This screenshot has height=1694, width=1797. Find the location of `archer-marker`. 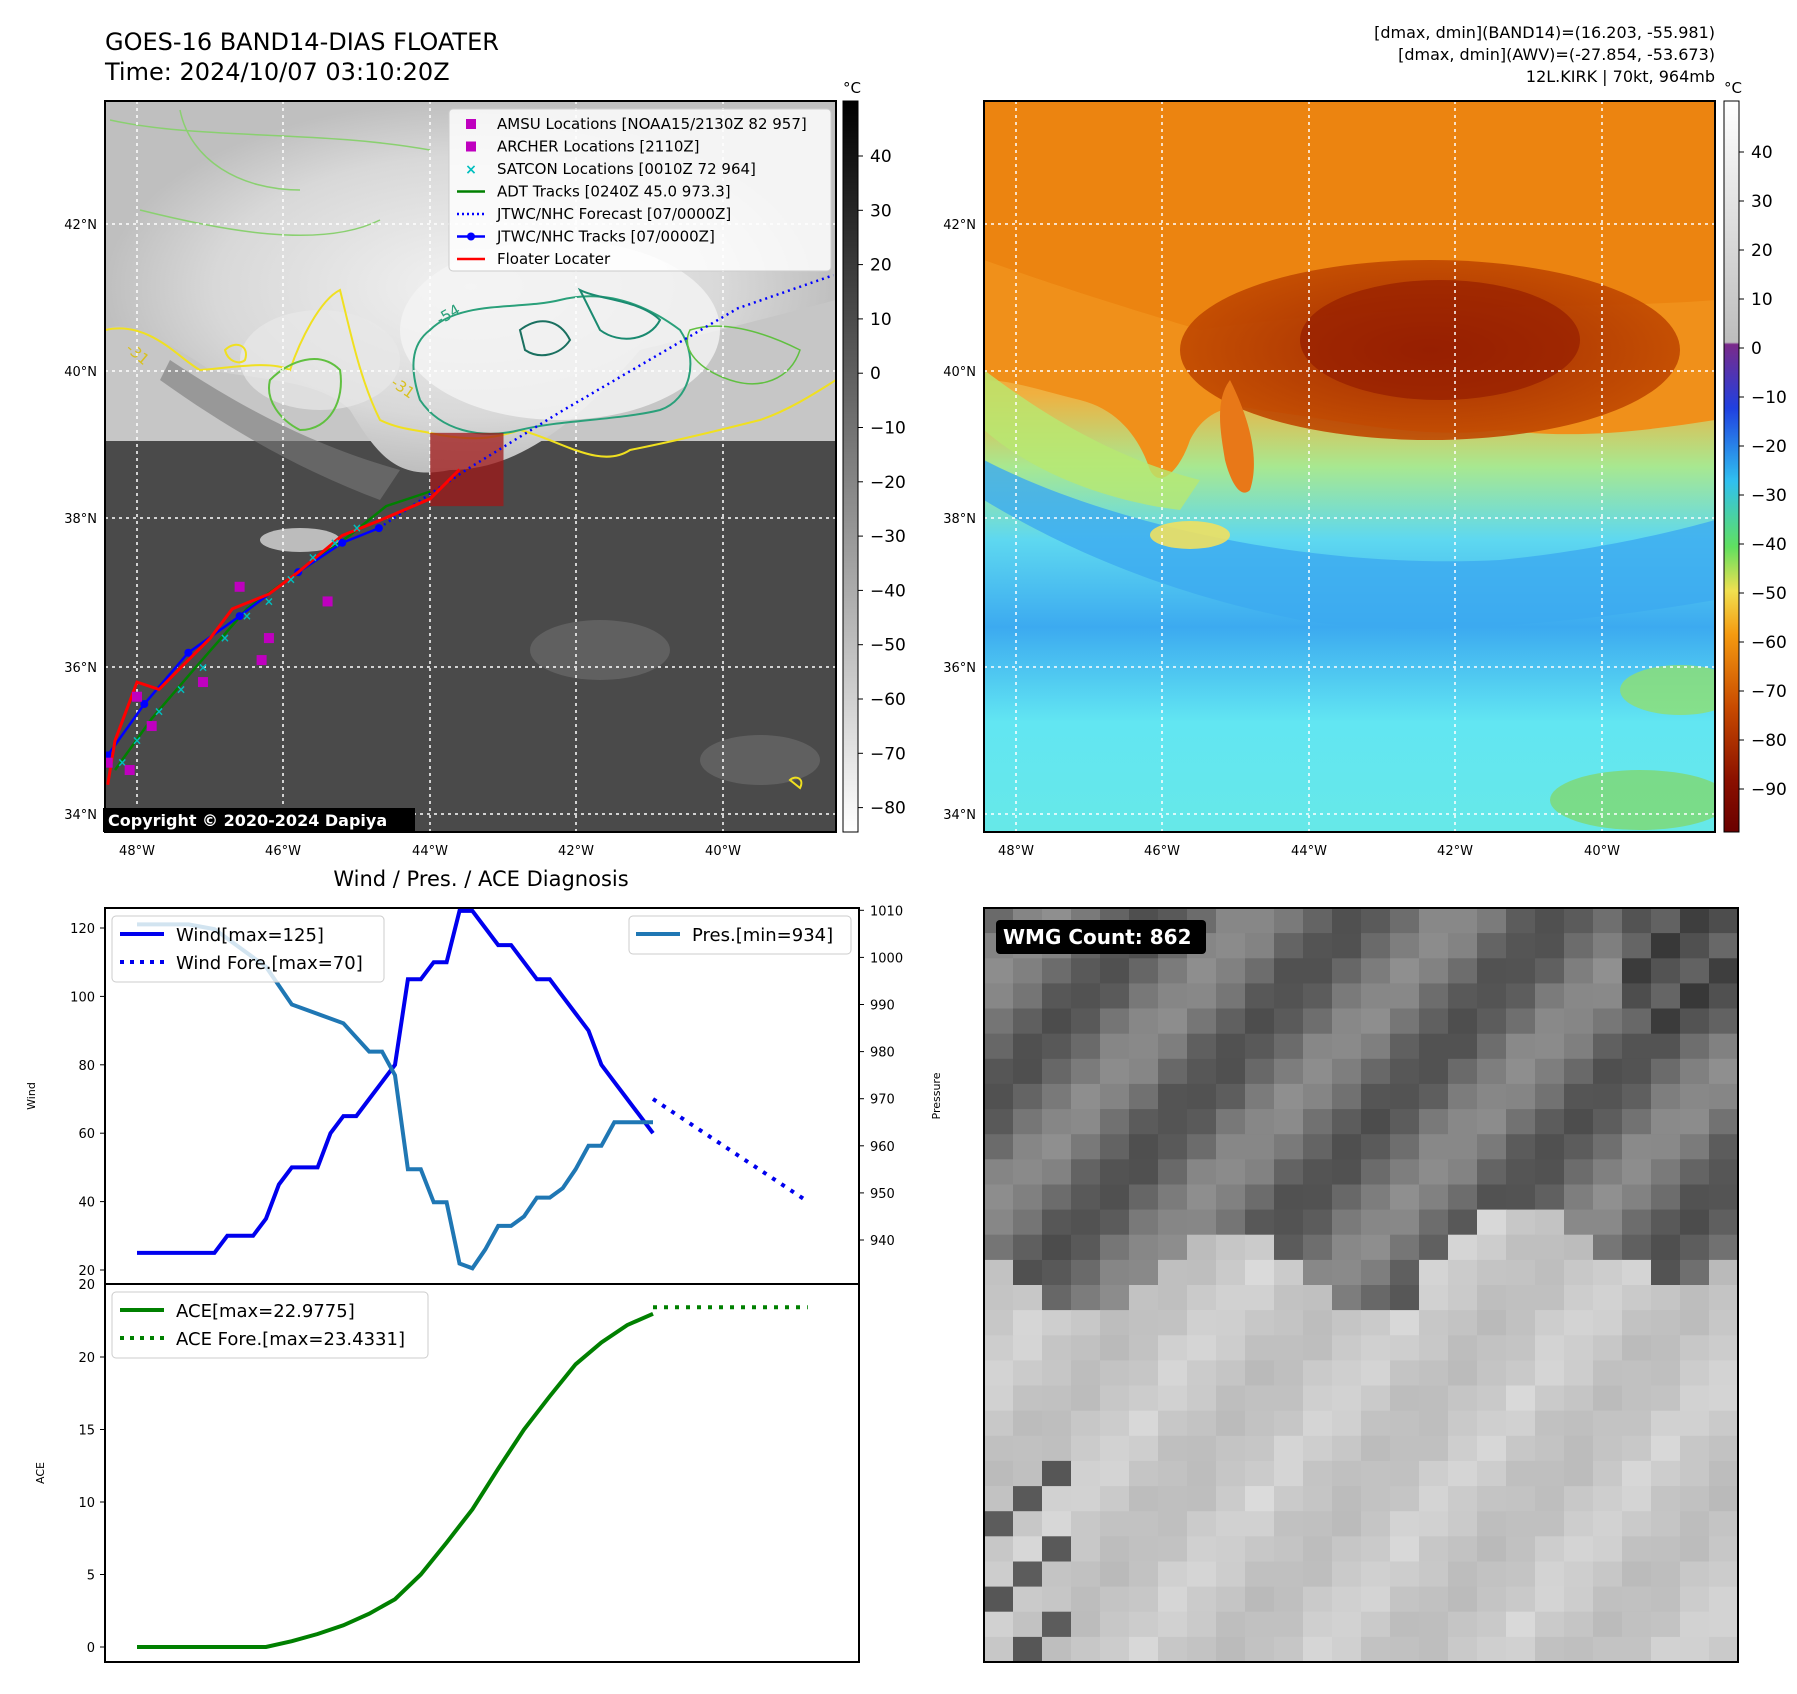

archer-marker is located at coordinates (239, 586).